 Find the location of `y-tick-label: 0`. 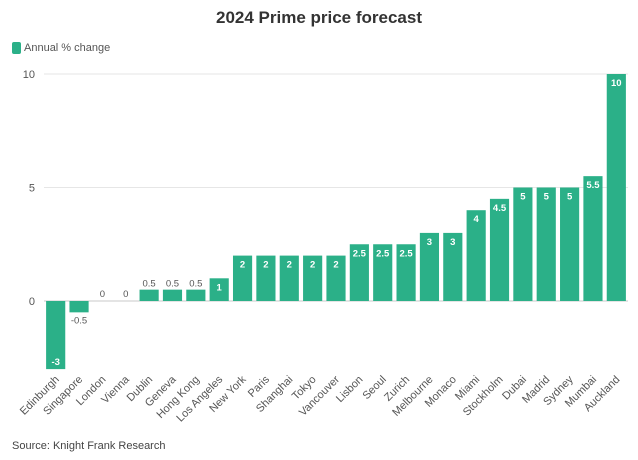

y-tick-label: 0 is located at coordinates (32, 302).